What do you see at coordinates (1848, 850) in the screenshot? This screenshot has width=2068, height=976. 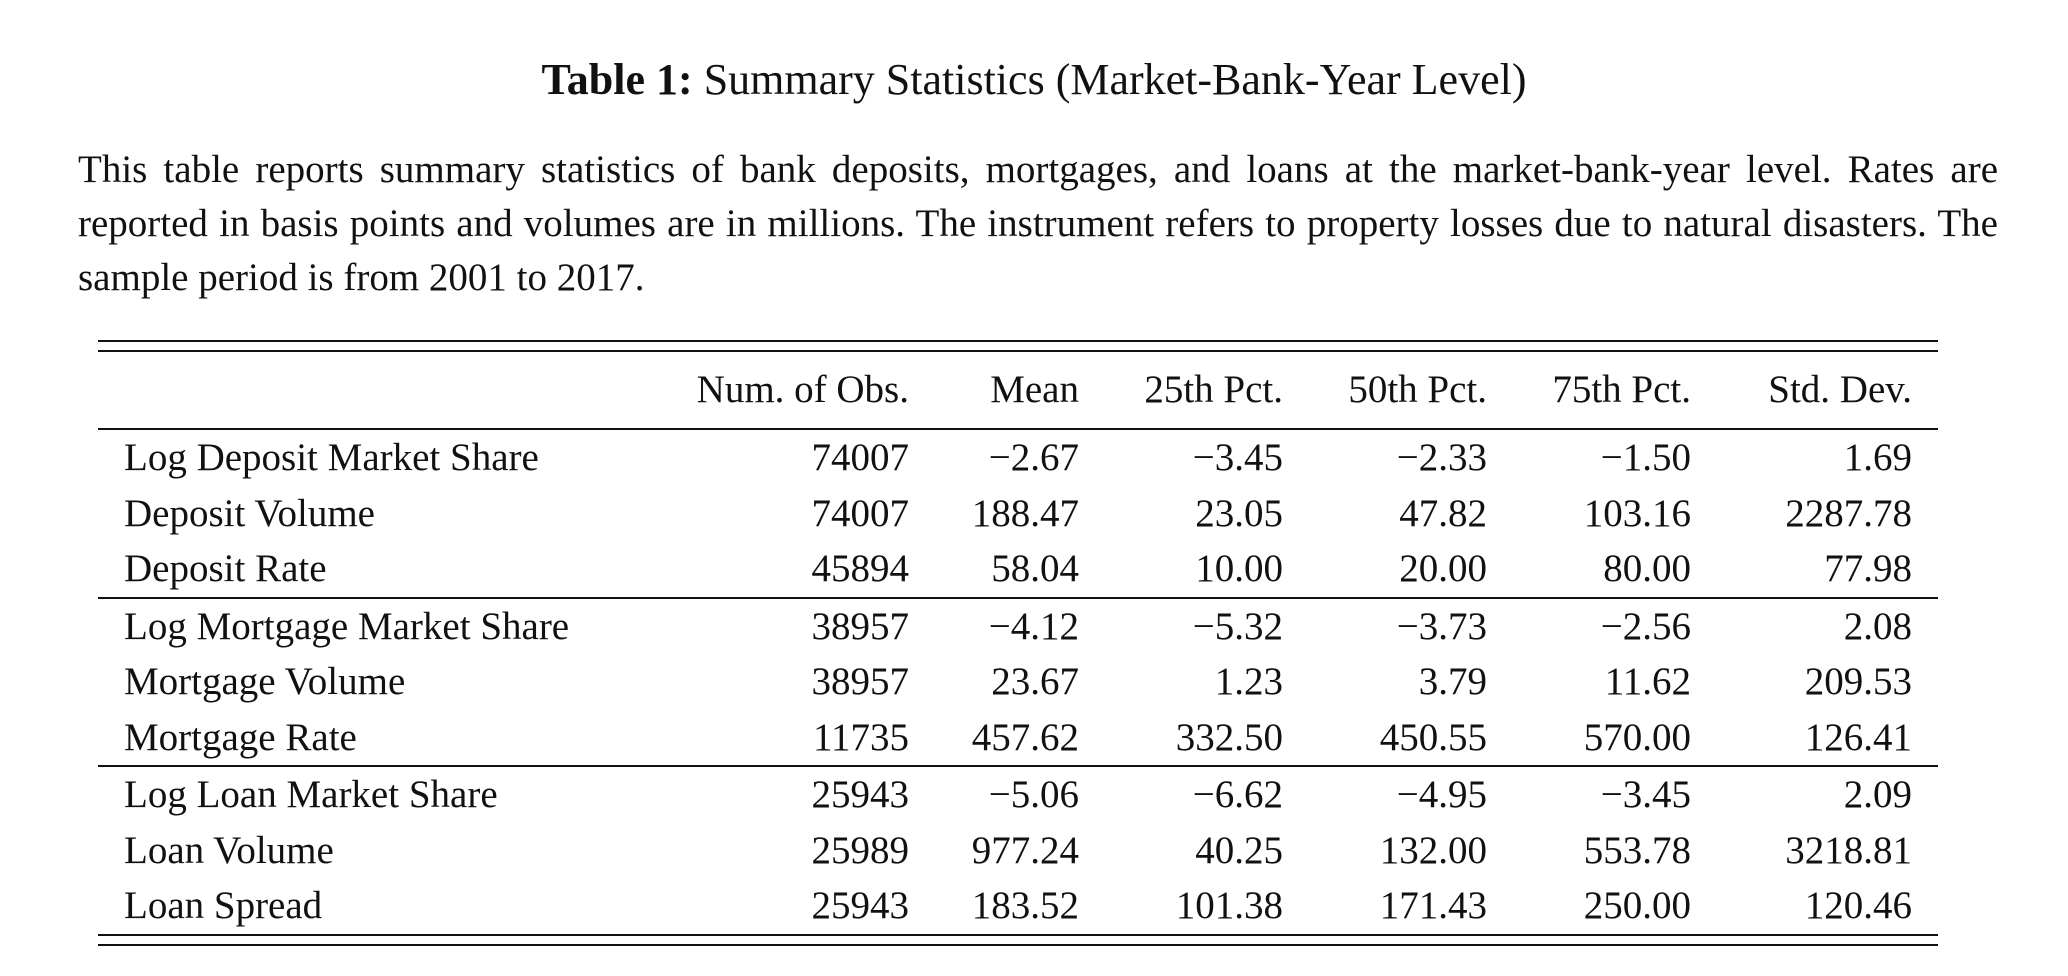 I see `cell-std-dev: 3218.81` at bounding box center [1848, 850].